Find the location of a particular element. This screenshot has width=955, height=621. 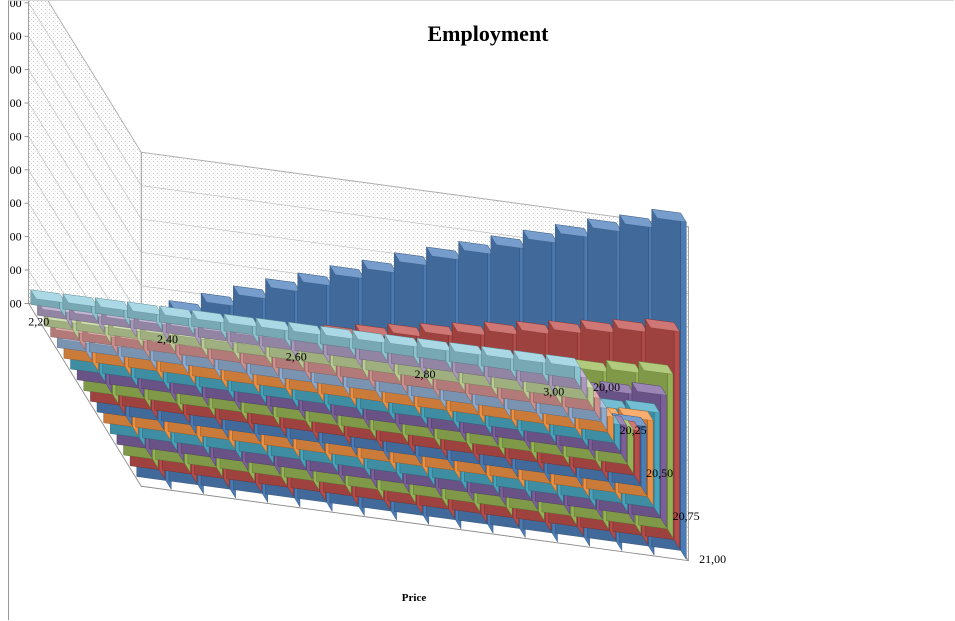

y-tick-label: 4,00 is located at coordinates (15, 170).